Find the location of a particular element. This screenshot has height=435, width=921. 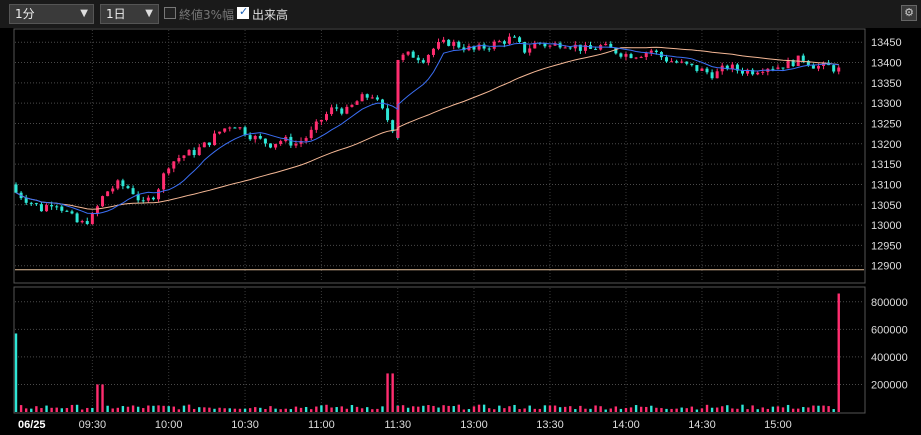

date-label: 06/25 is located at coordinates (32, 425).